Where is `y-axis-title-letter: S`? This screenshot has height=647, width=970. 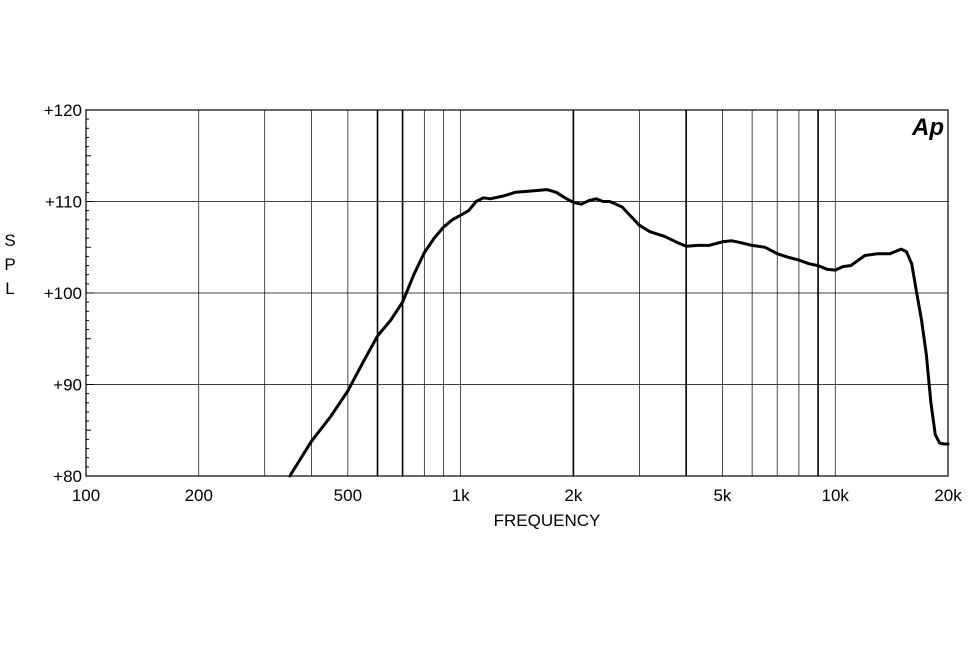 y-axis-title-letter: S is located at coordinates (9, 240).